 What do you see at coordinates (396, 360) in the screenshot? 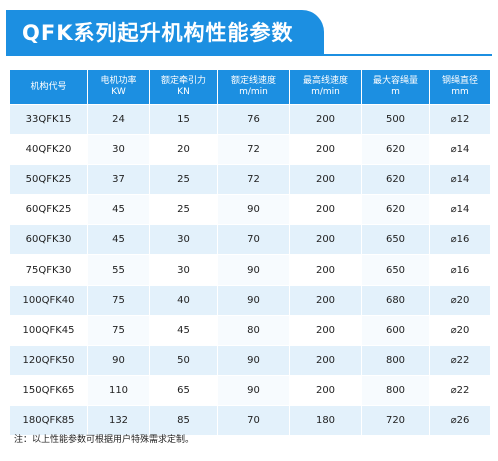
I see `table-cell: 800` at bounding box center [396, 360].